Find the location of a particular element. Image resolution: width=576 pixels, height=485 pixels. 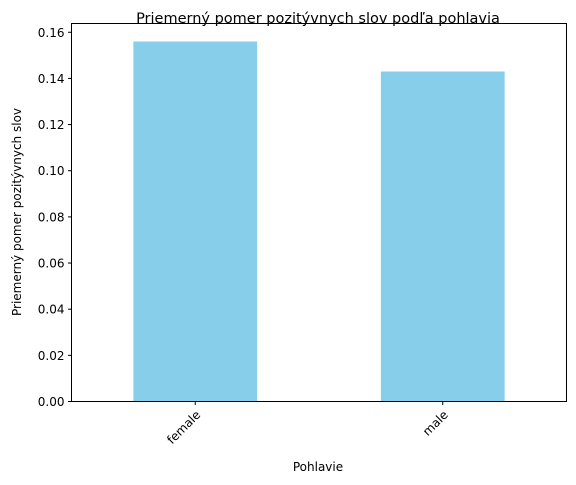

y-tick-label: 0.00 is located at coordinates (51, 402).